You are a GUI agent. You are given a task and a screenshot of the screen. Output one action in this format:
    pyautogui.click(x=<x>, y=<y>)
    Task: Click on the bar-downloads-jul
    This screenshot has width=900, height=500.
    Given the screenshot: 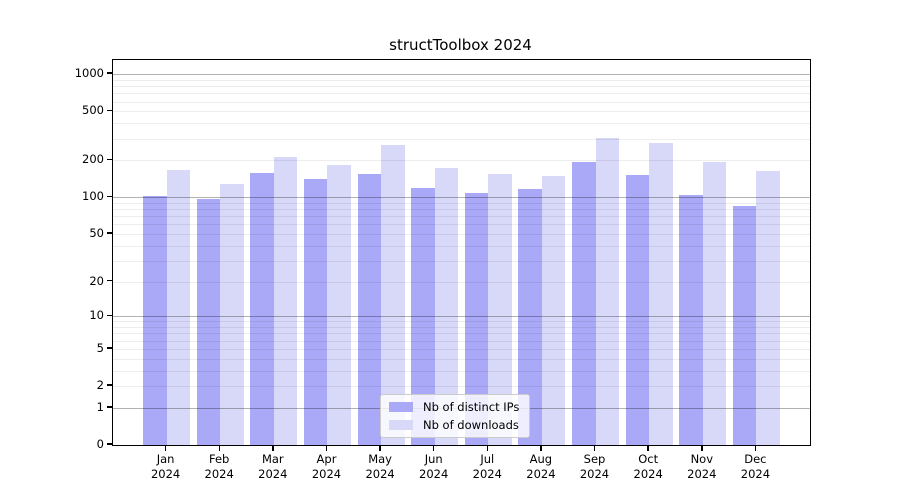 What is the action you would take?
    pyautogui.click(x=500, y=309)
    